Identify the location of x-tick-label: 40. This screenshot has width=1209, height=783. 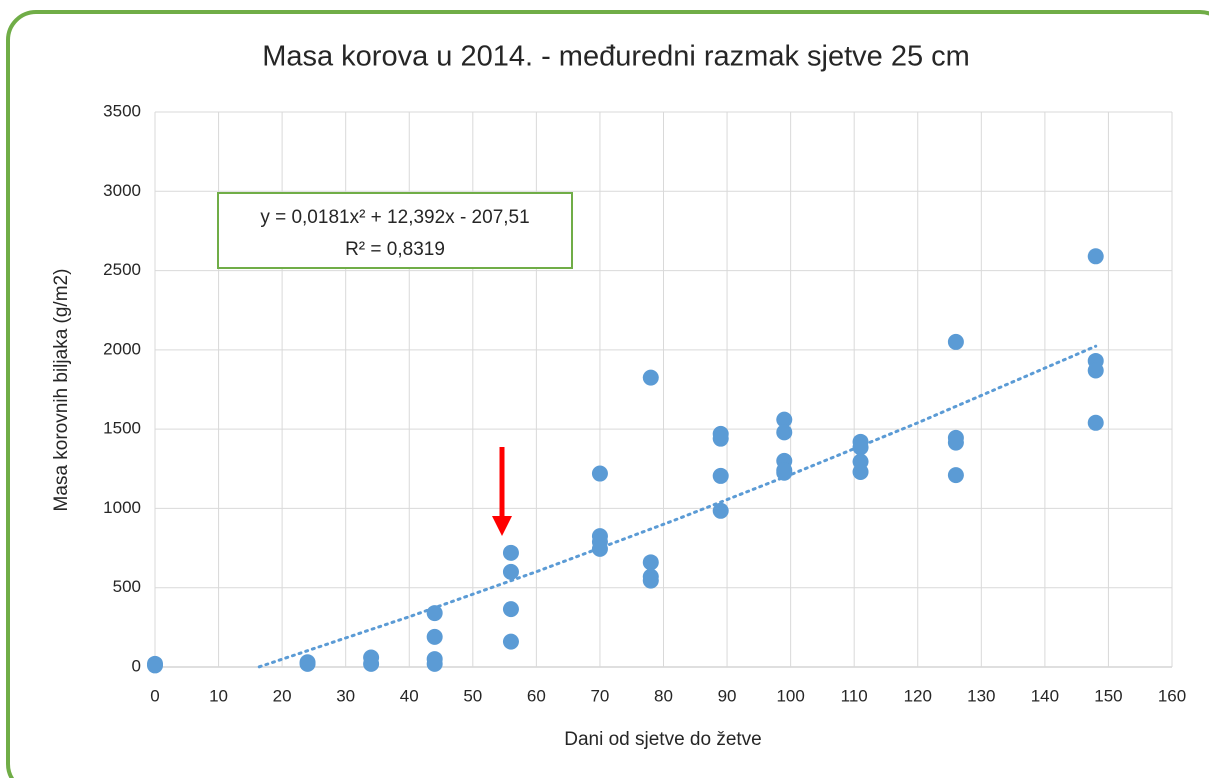
(409, 695).